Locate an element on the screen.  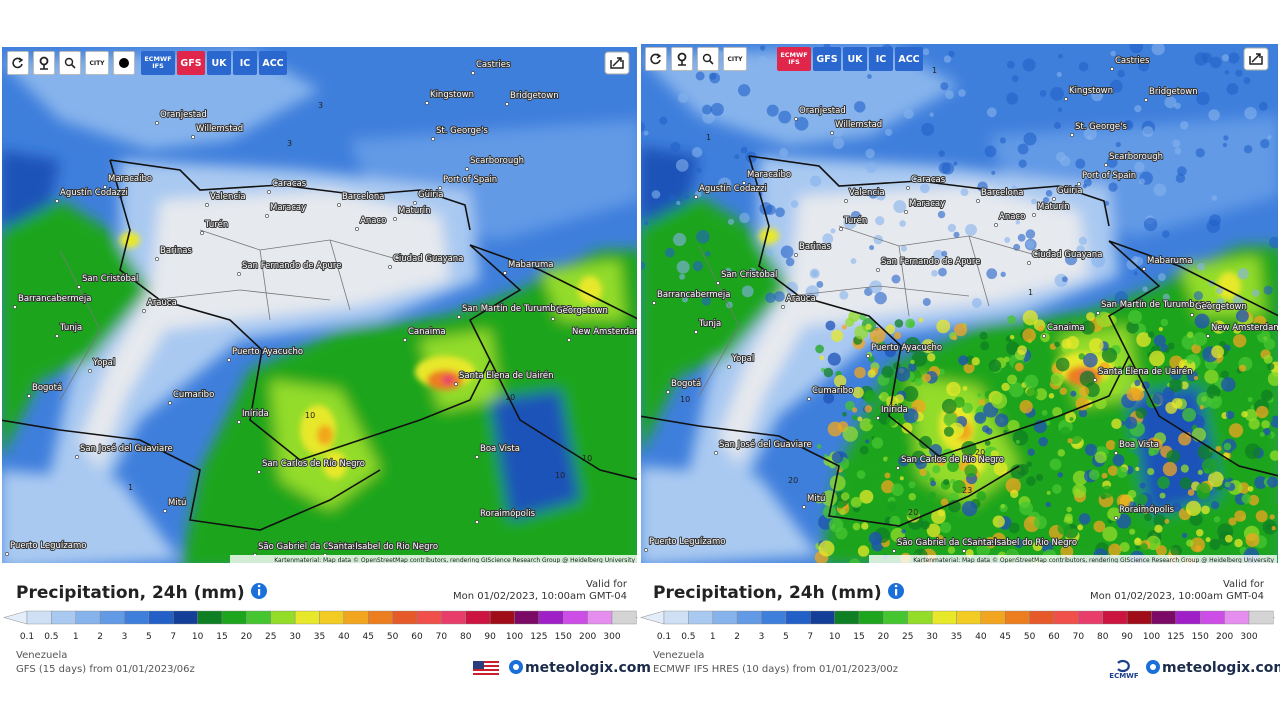
city-label: Barinas is located at coordinates (815, 247).